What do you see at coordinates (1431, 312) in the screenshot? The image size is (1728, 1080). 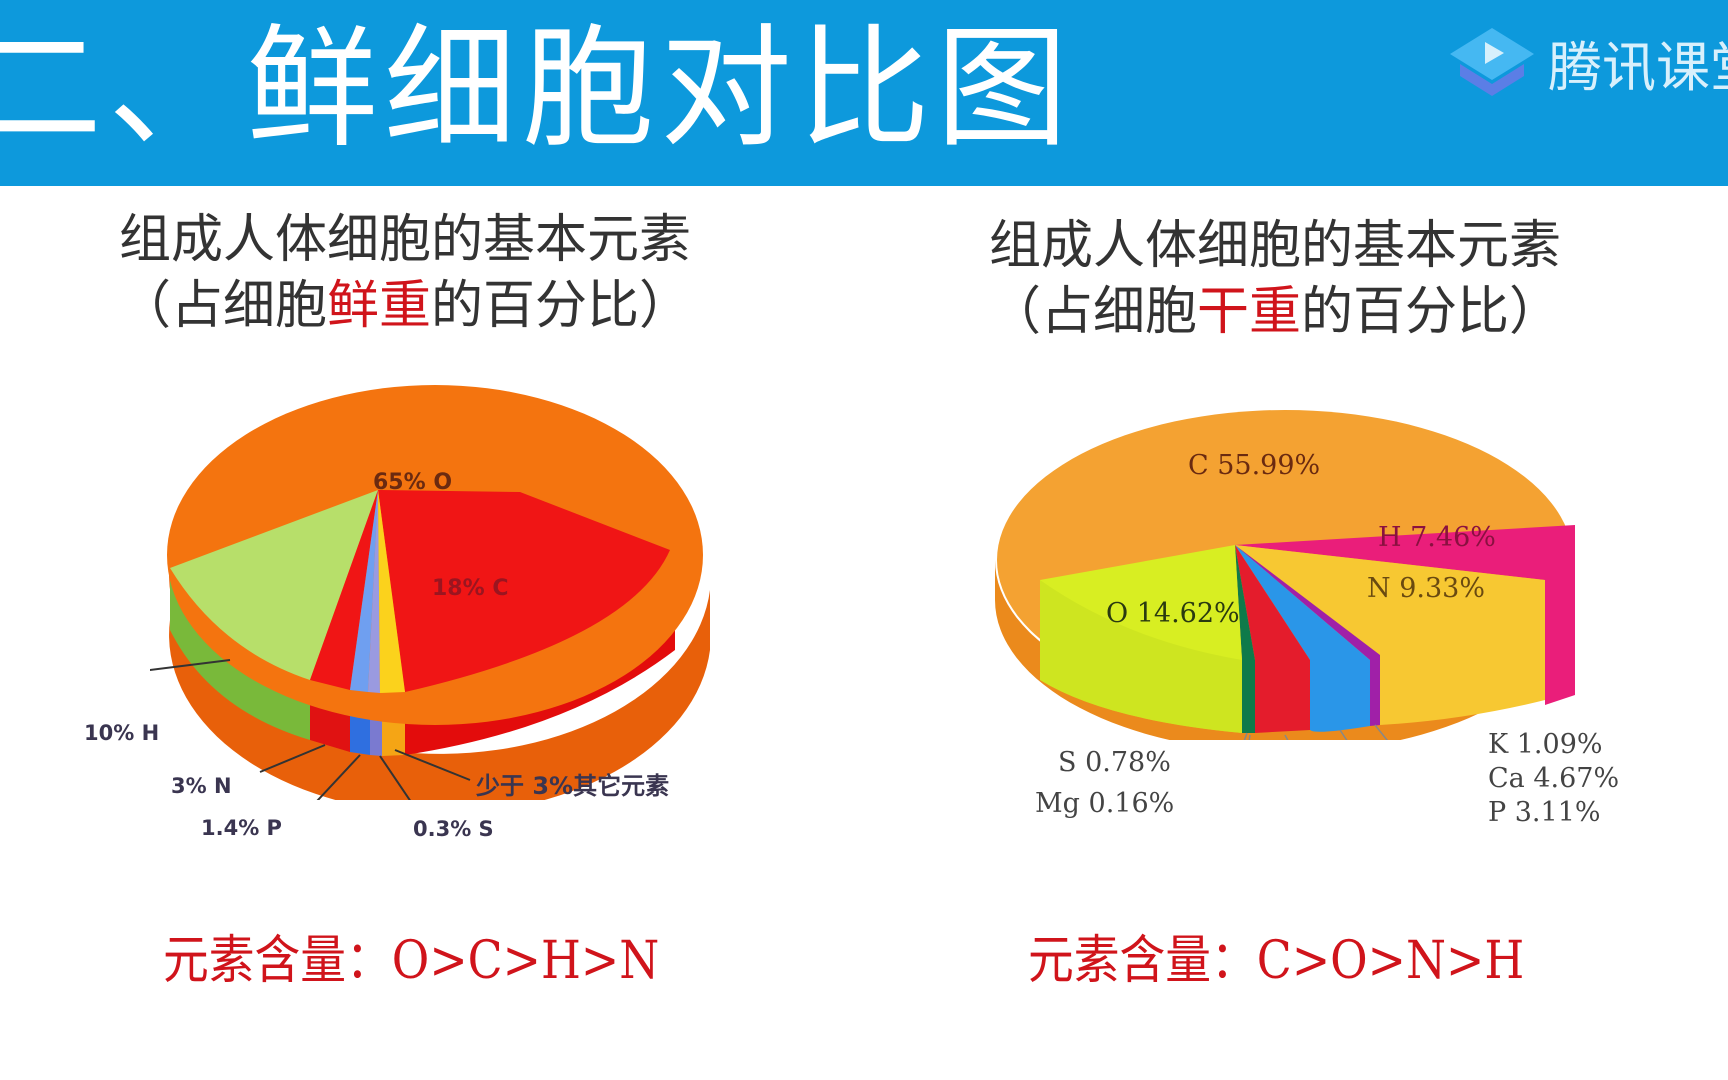 I see `right-subtitle-suffix: 的百分比）` at bounding box center [1431, 312].